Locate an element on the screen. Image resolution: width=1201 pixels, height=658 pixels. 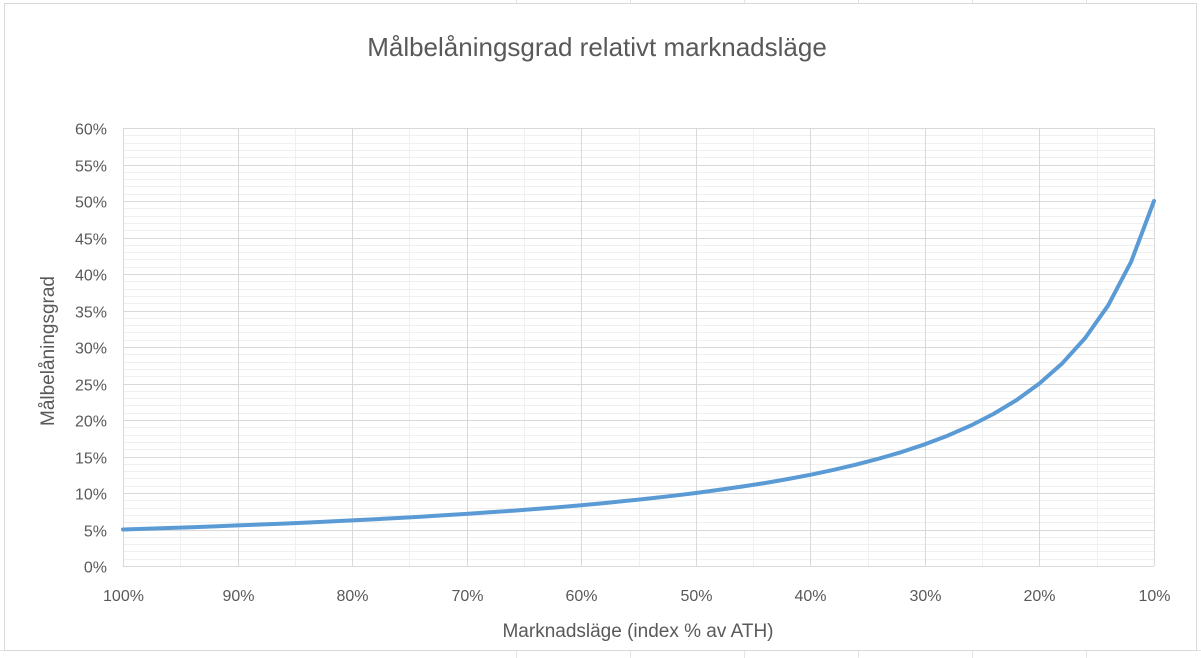
x-tick-label: 10% is located at coordinates (1154, 596).